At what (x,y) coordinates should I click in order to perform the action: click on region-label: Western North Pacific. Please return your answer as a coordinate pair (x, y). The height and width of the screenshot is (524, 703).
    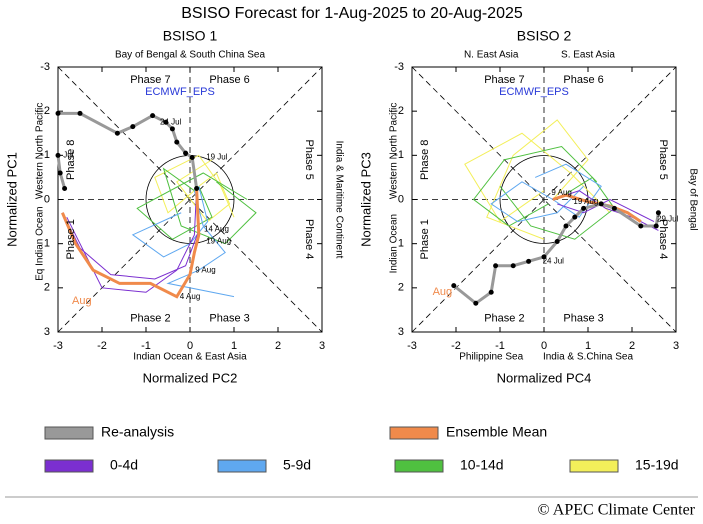
    Looking at the image, I should click on (40, 151).